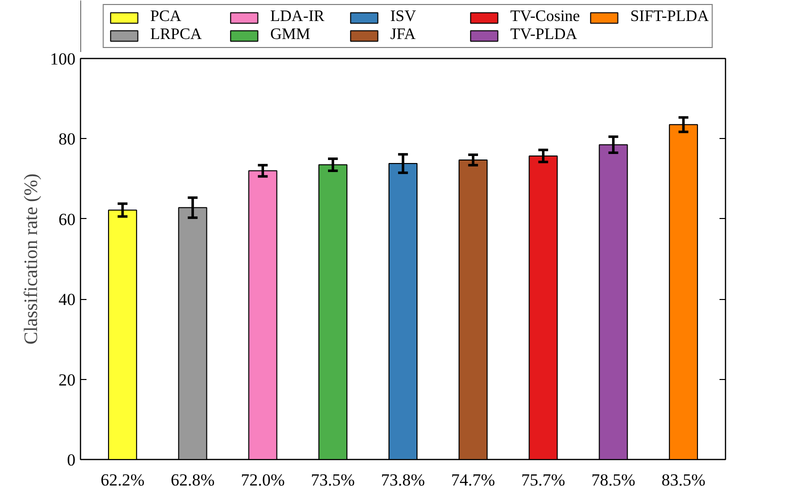  I want to click on x-tick-label: 73.8%, so click(403, 480).